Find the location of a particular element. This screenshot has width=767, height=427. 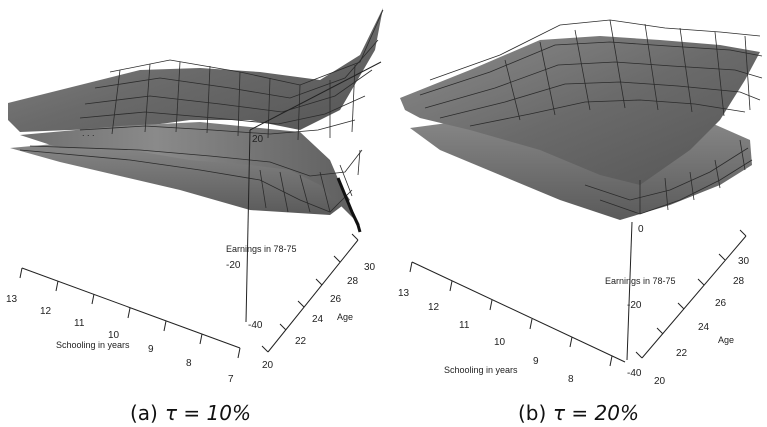

x-tick-b-4: 9 is located at coordinates (536, 361).